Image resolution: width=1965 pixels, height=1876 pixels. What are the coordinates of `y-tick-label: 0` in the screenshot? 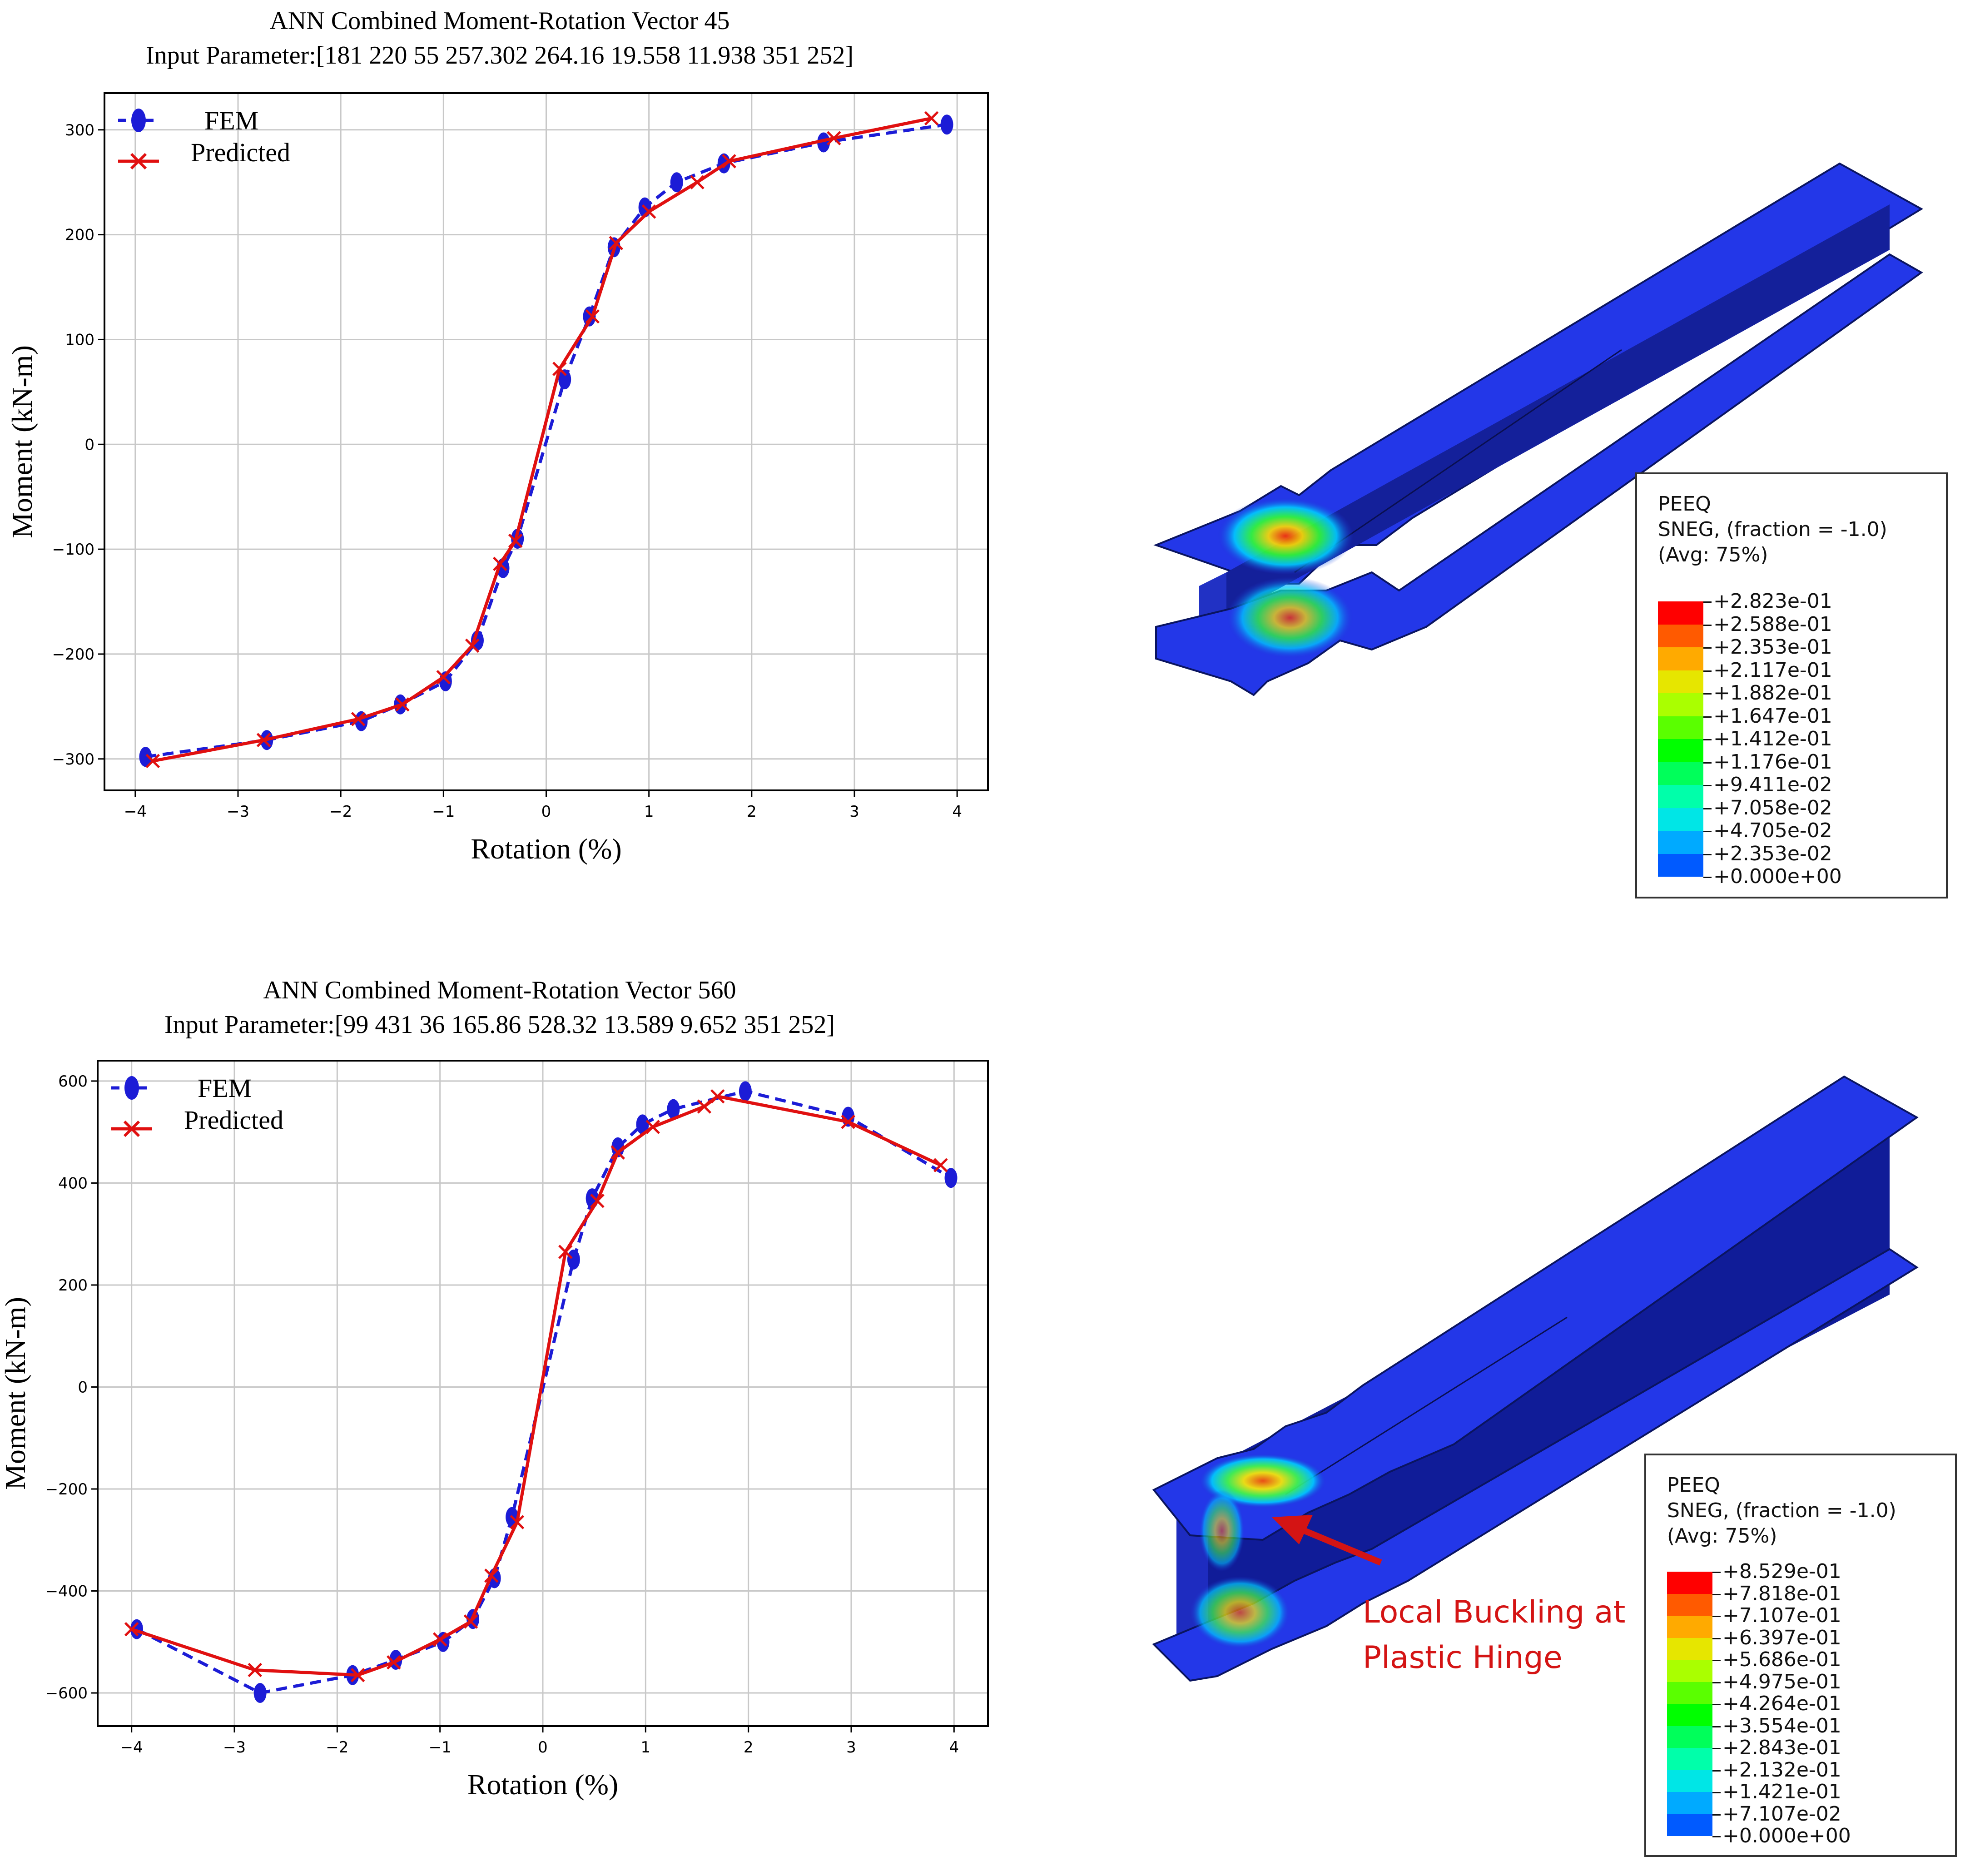 It's located at (89, 445).